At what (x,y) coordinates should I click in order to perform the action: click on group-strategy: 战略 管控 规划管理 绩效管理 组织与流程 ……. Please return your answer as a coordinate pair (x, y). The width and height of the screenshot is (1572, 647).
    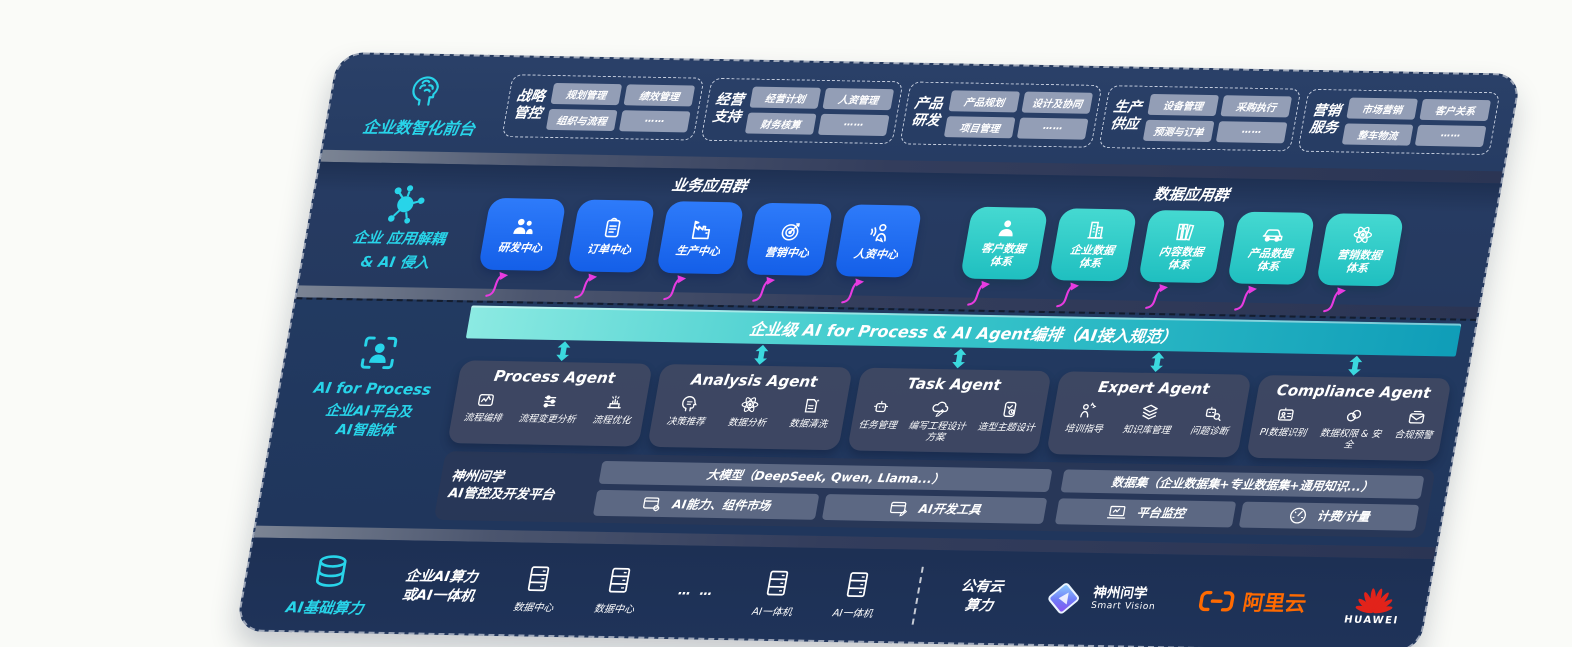
    Looking at the image, I should click on (603, 107).